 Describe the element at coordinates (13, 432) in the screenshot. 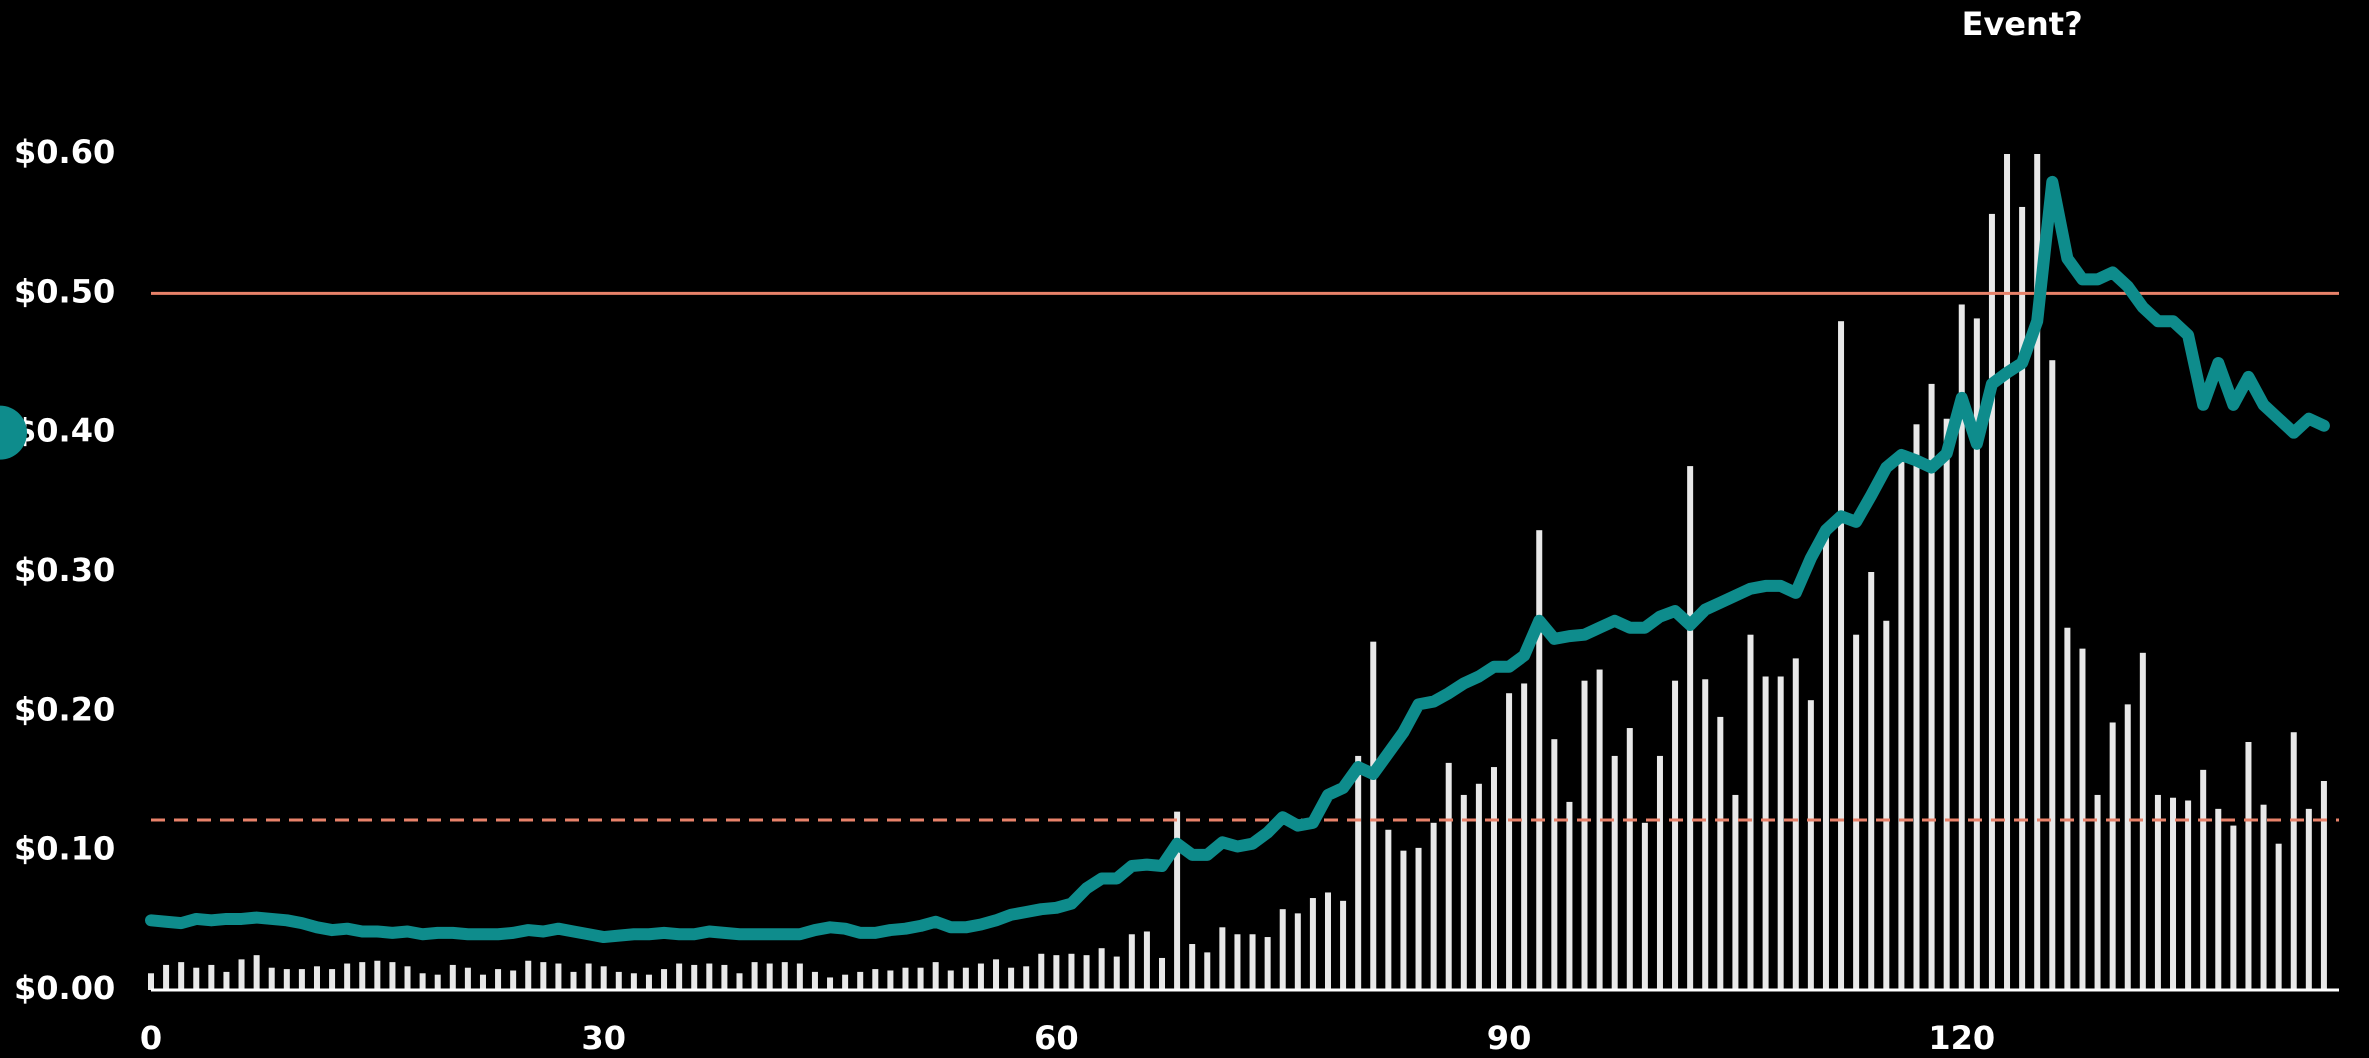

I see `end-dot` at that location.